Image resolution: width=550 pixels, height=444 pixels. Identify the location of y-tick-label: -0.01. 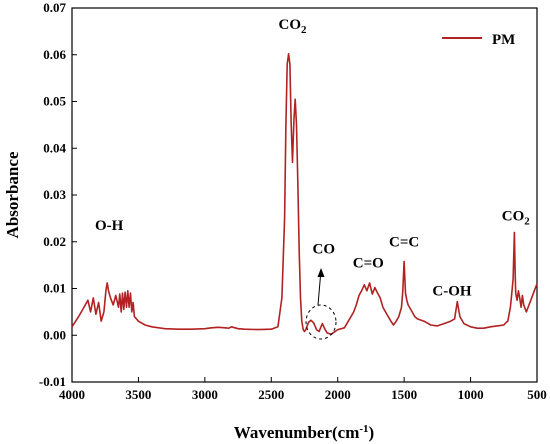
(52, 381).